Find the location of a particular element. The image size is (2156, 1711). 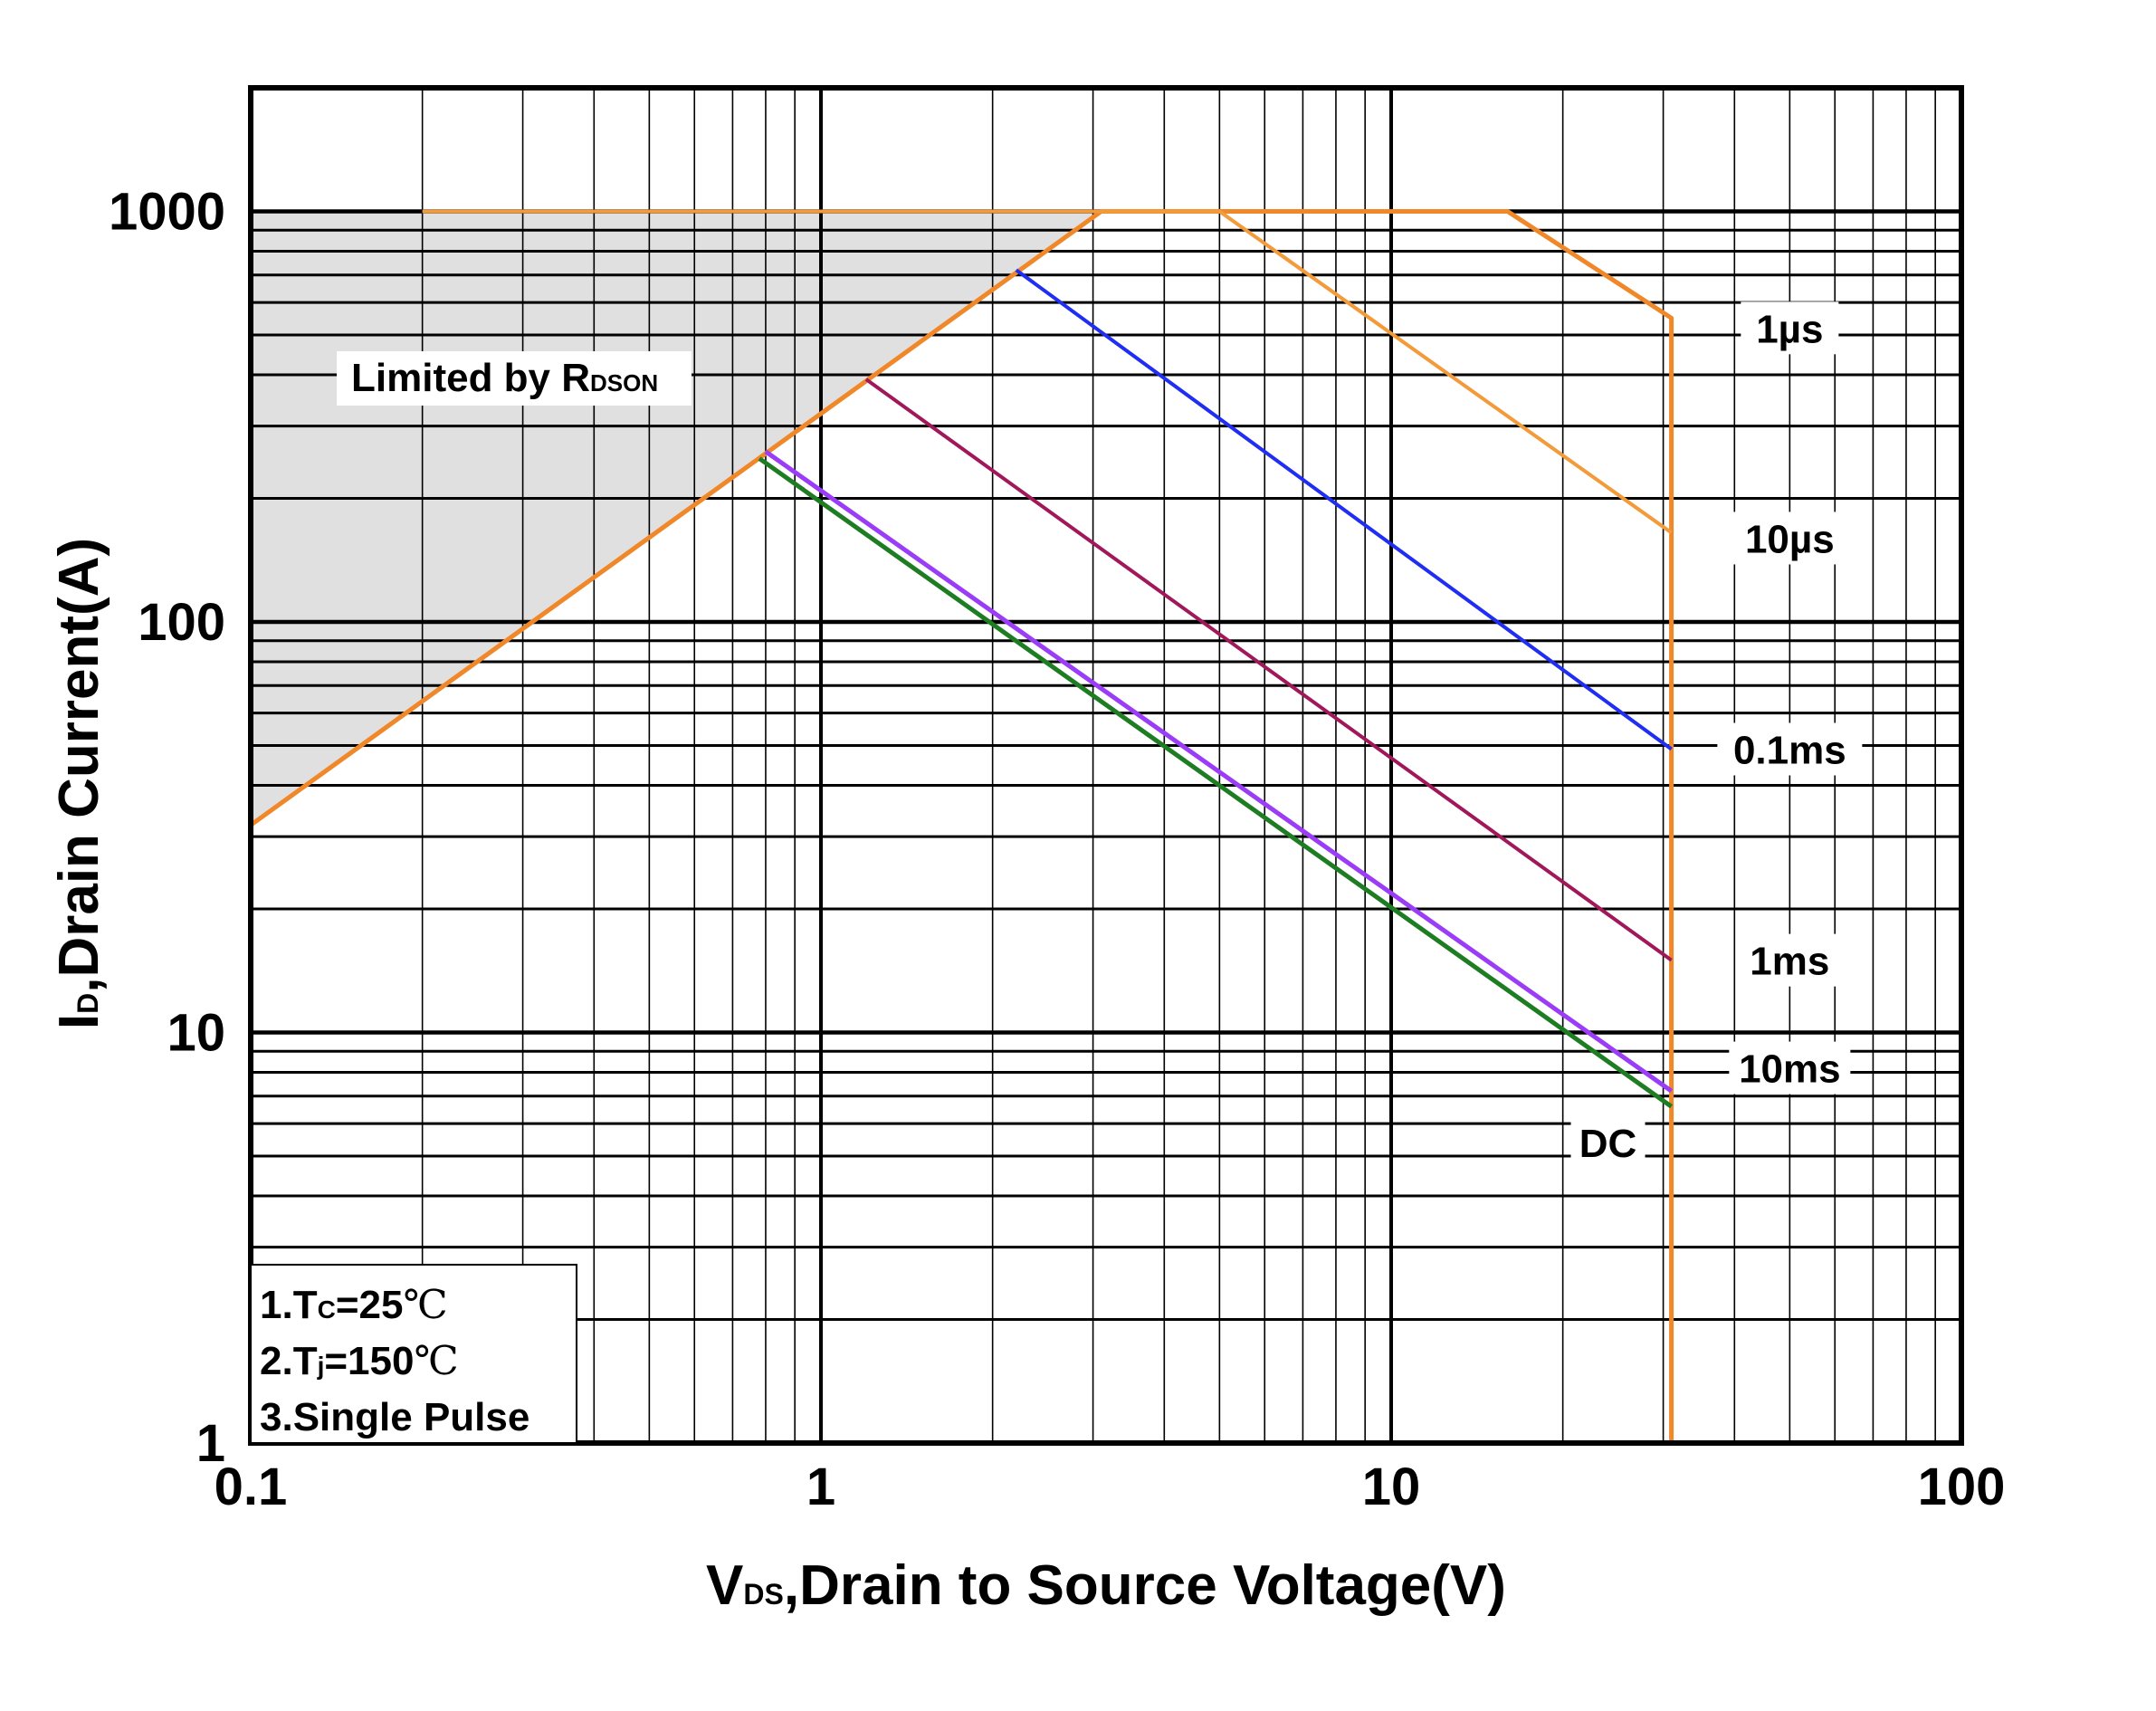

x-tick-label: 1 is located at coordinates (821, 1487).